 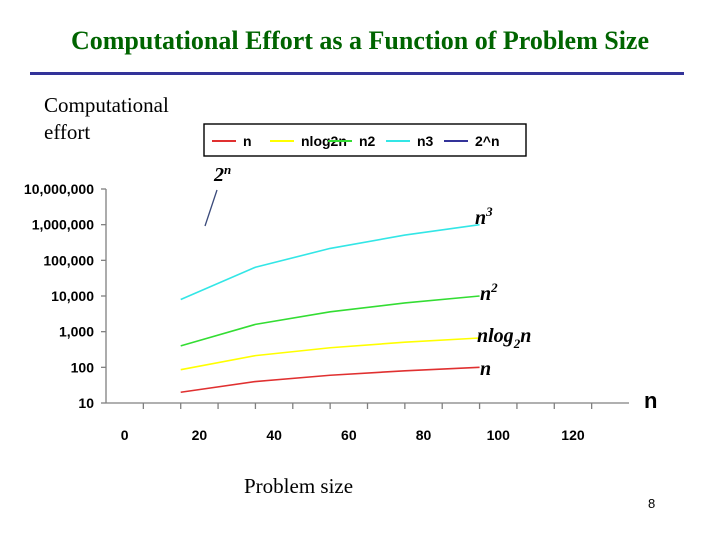 What do you see at coordinates (274, 435) in the screenshot?
I see `x-tick-label: 40` at bounding box center [274, 435].